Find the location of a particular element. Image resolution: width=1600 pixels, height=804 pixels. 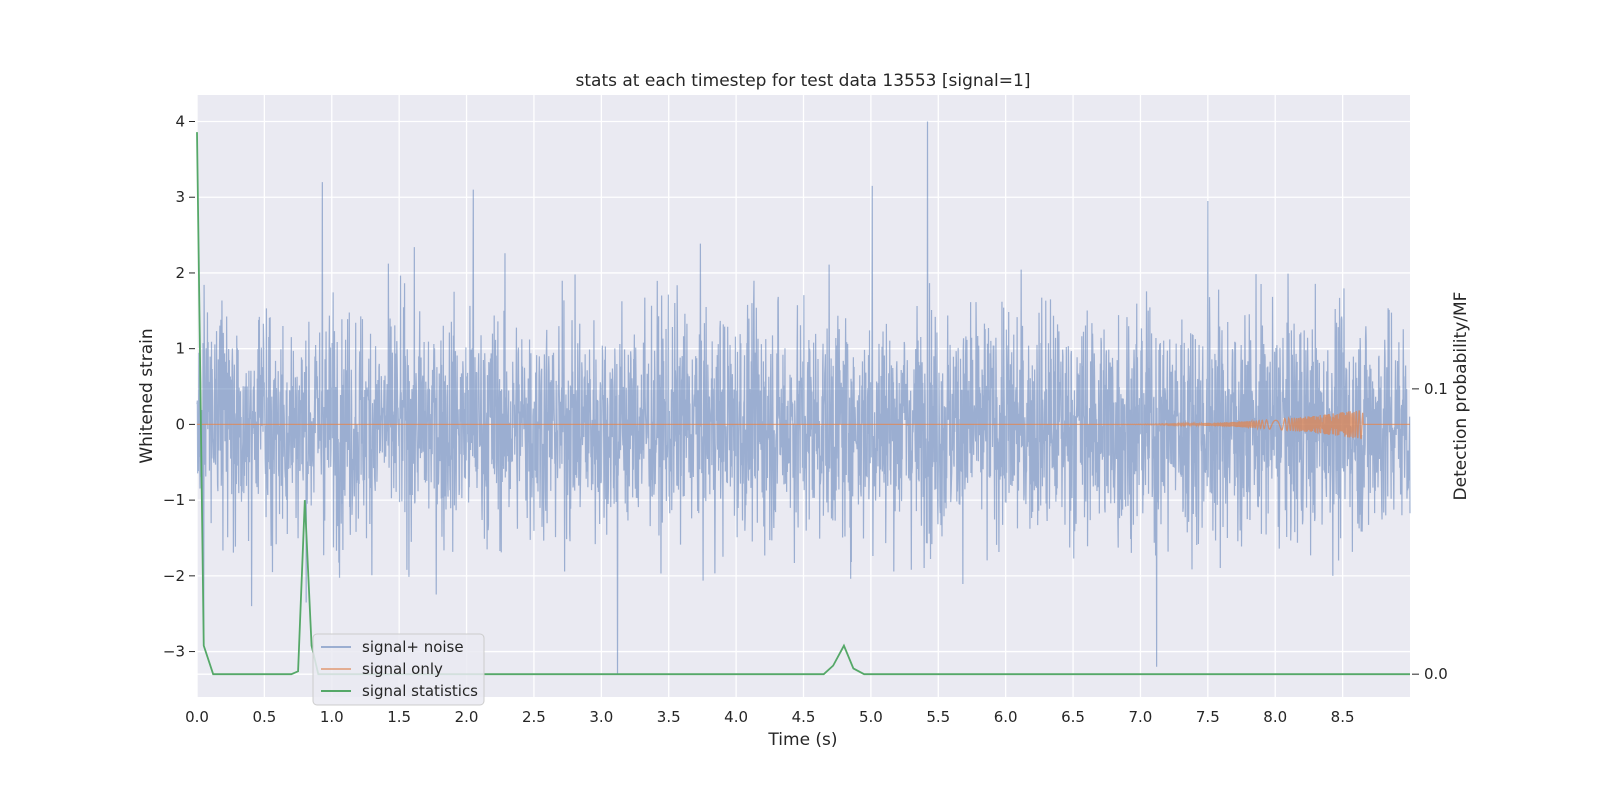

y-tick-label: 1 is located at coordinates (180, 349).